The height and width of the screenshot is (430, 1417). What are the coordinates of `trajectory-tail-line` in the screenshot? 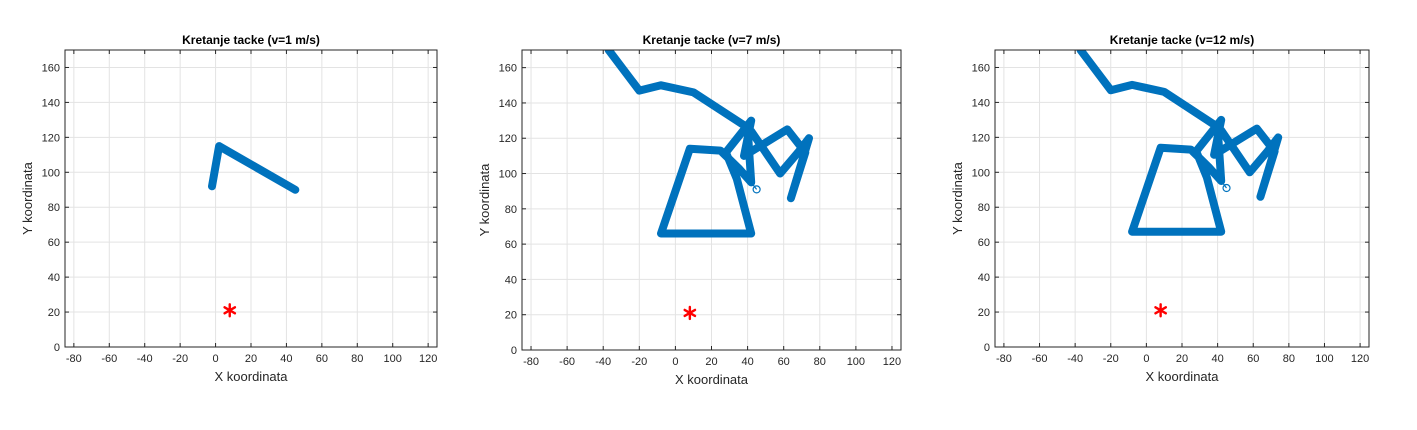 It's located at (1223, 184).